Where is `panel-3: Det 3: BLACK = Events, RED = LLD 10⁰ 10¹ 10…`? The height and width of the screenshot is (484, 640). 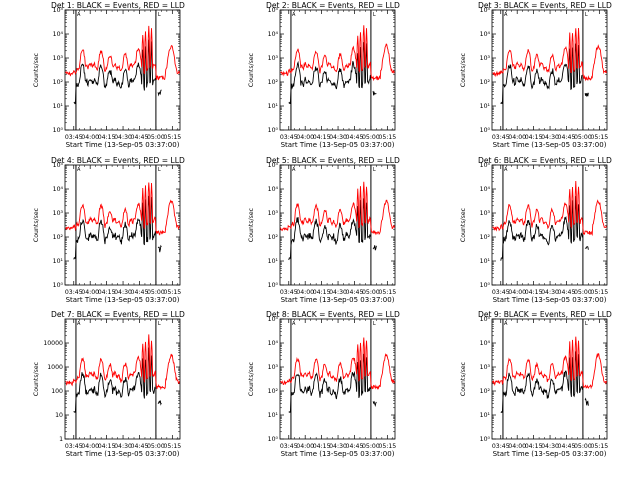 panel-3: Det 3: BLACK = Events, RED = LLD 10⁰ 10¹ 10… is located at coordinates (536, 75).